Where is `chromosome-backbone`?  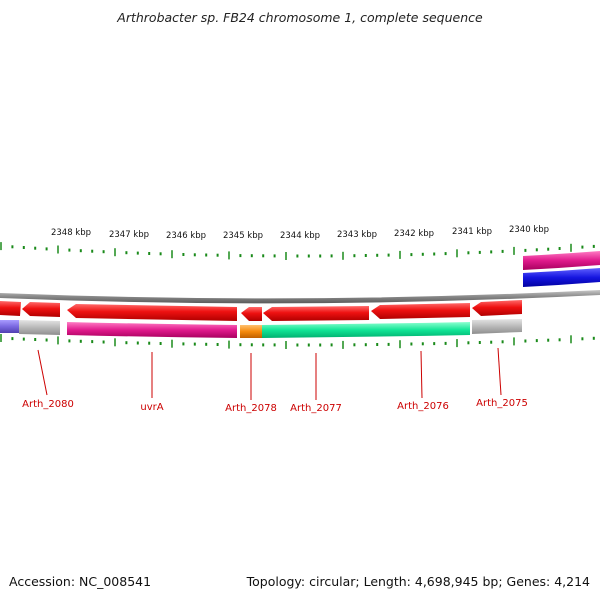 chromosome-backbone is located at coordinates (300, 297).